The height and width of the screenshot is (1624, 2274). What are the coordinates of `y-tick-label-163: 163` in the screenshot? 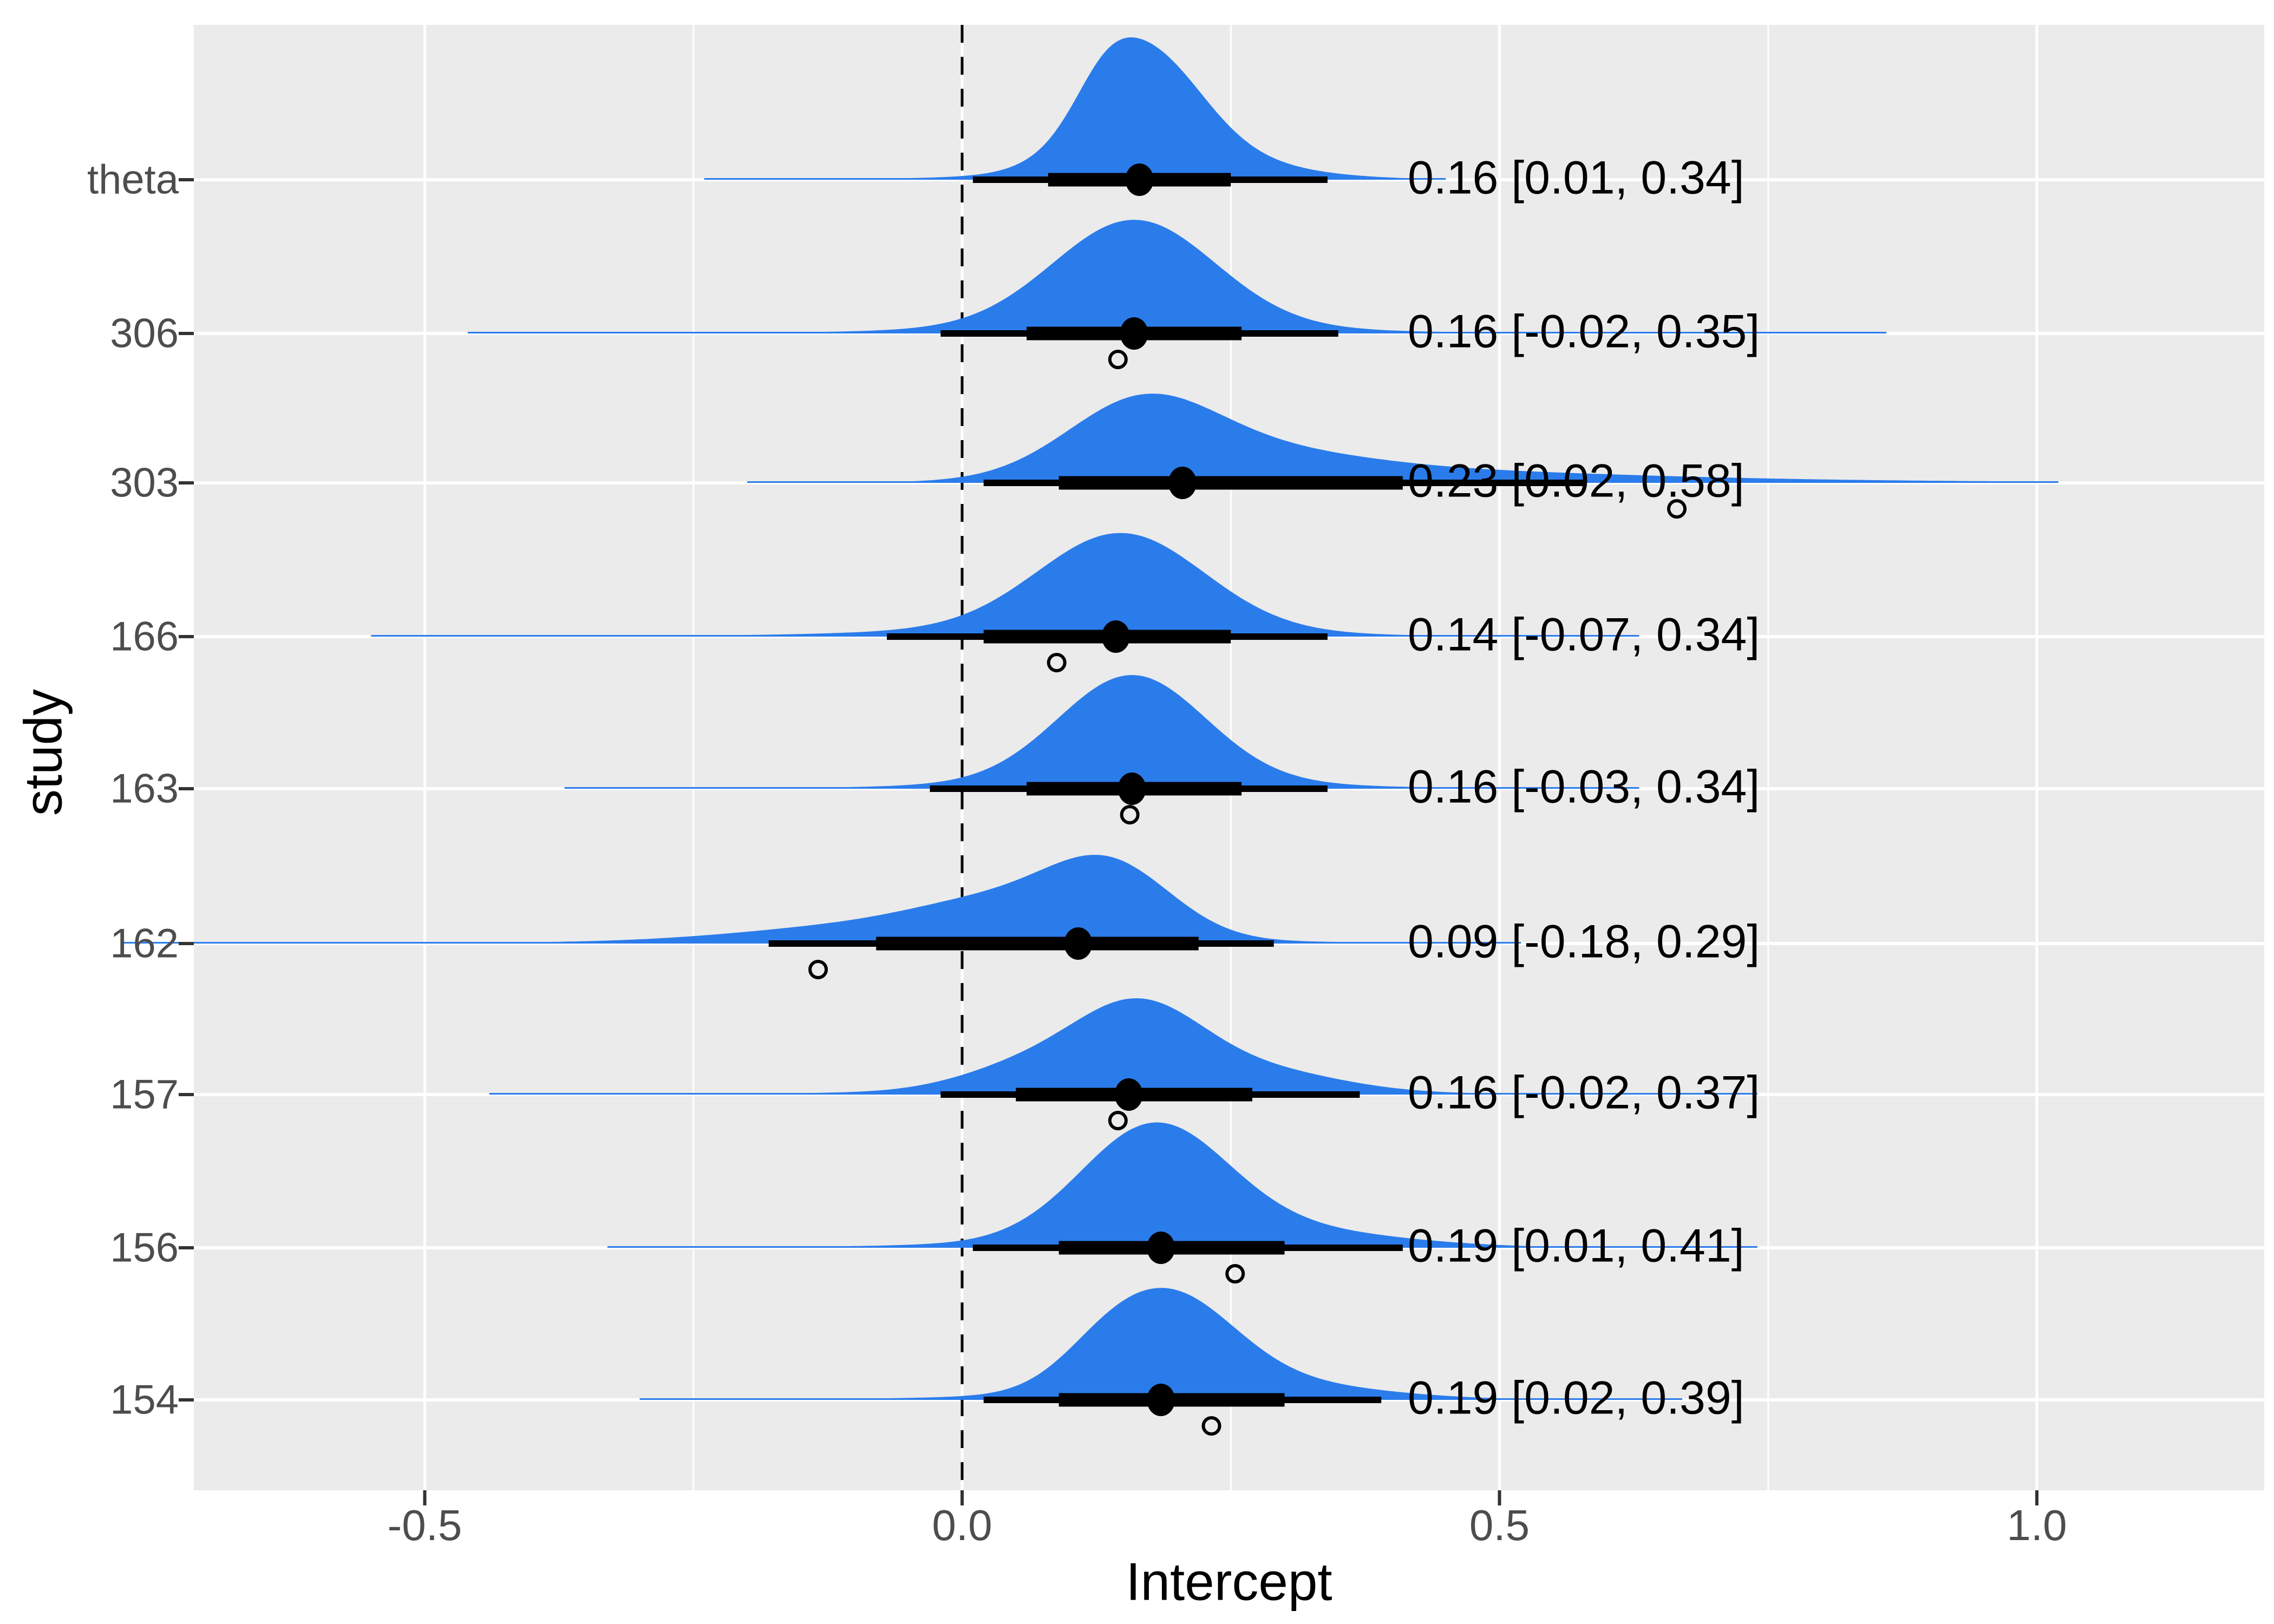 It's located at (144, 788).